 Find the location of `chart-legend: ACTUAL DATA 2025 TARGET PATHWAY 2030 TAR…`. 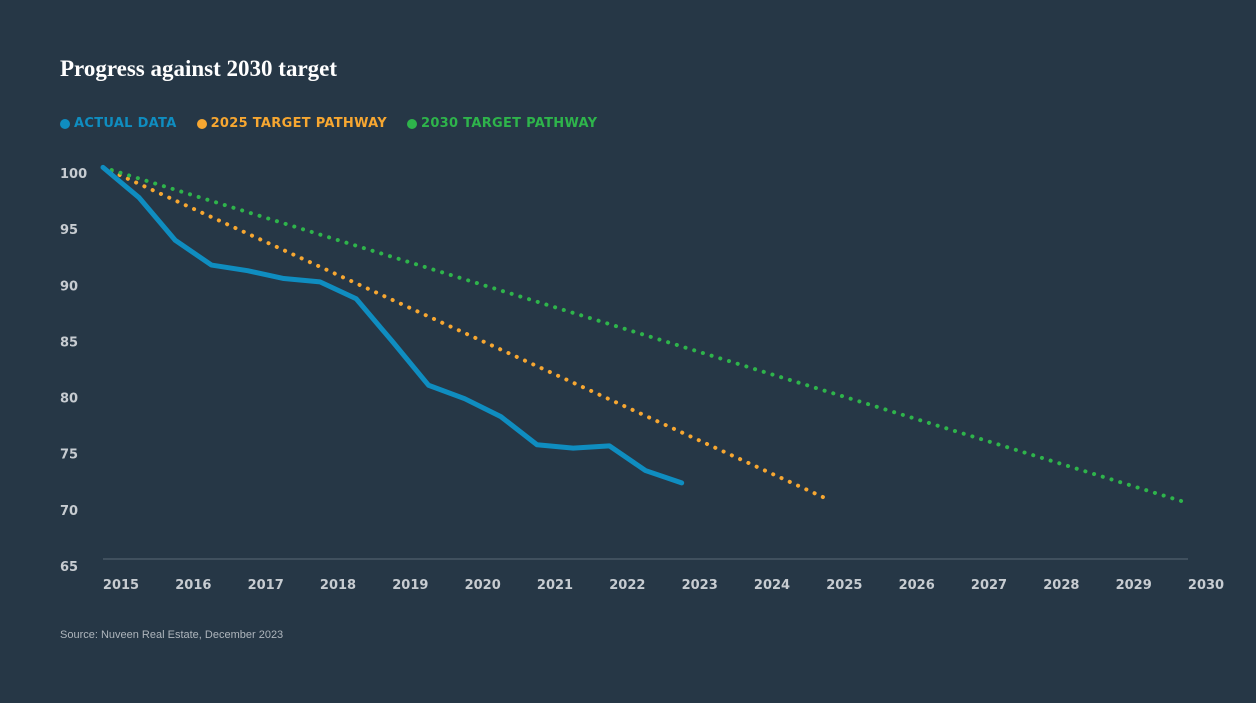

chart-legend: ACTUAL DATA 2025 TARGET PATHWAY 2030 TAR… is located at coordinates (328, 123).